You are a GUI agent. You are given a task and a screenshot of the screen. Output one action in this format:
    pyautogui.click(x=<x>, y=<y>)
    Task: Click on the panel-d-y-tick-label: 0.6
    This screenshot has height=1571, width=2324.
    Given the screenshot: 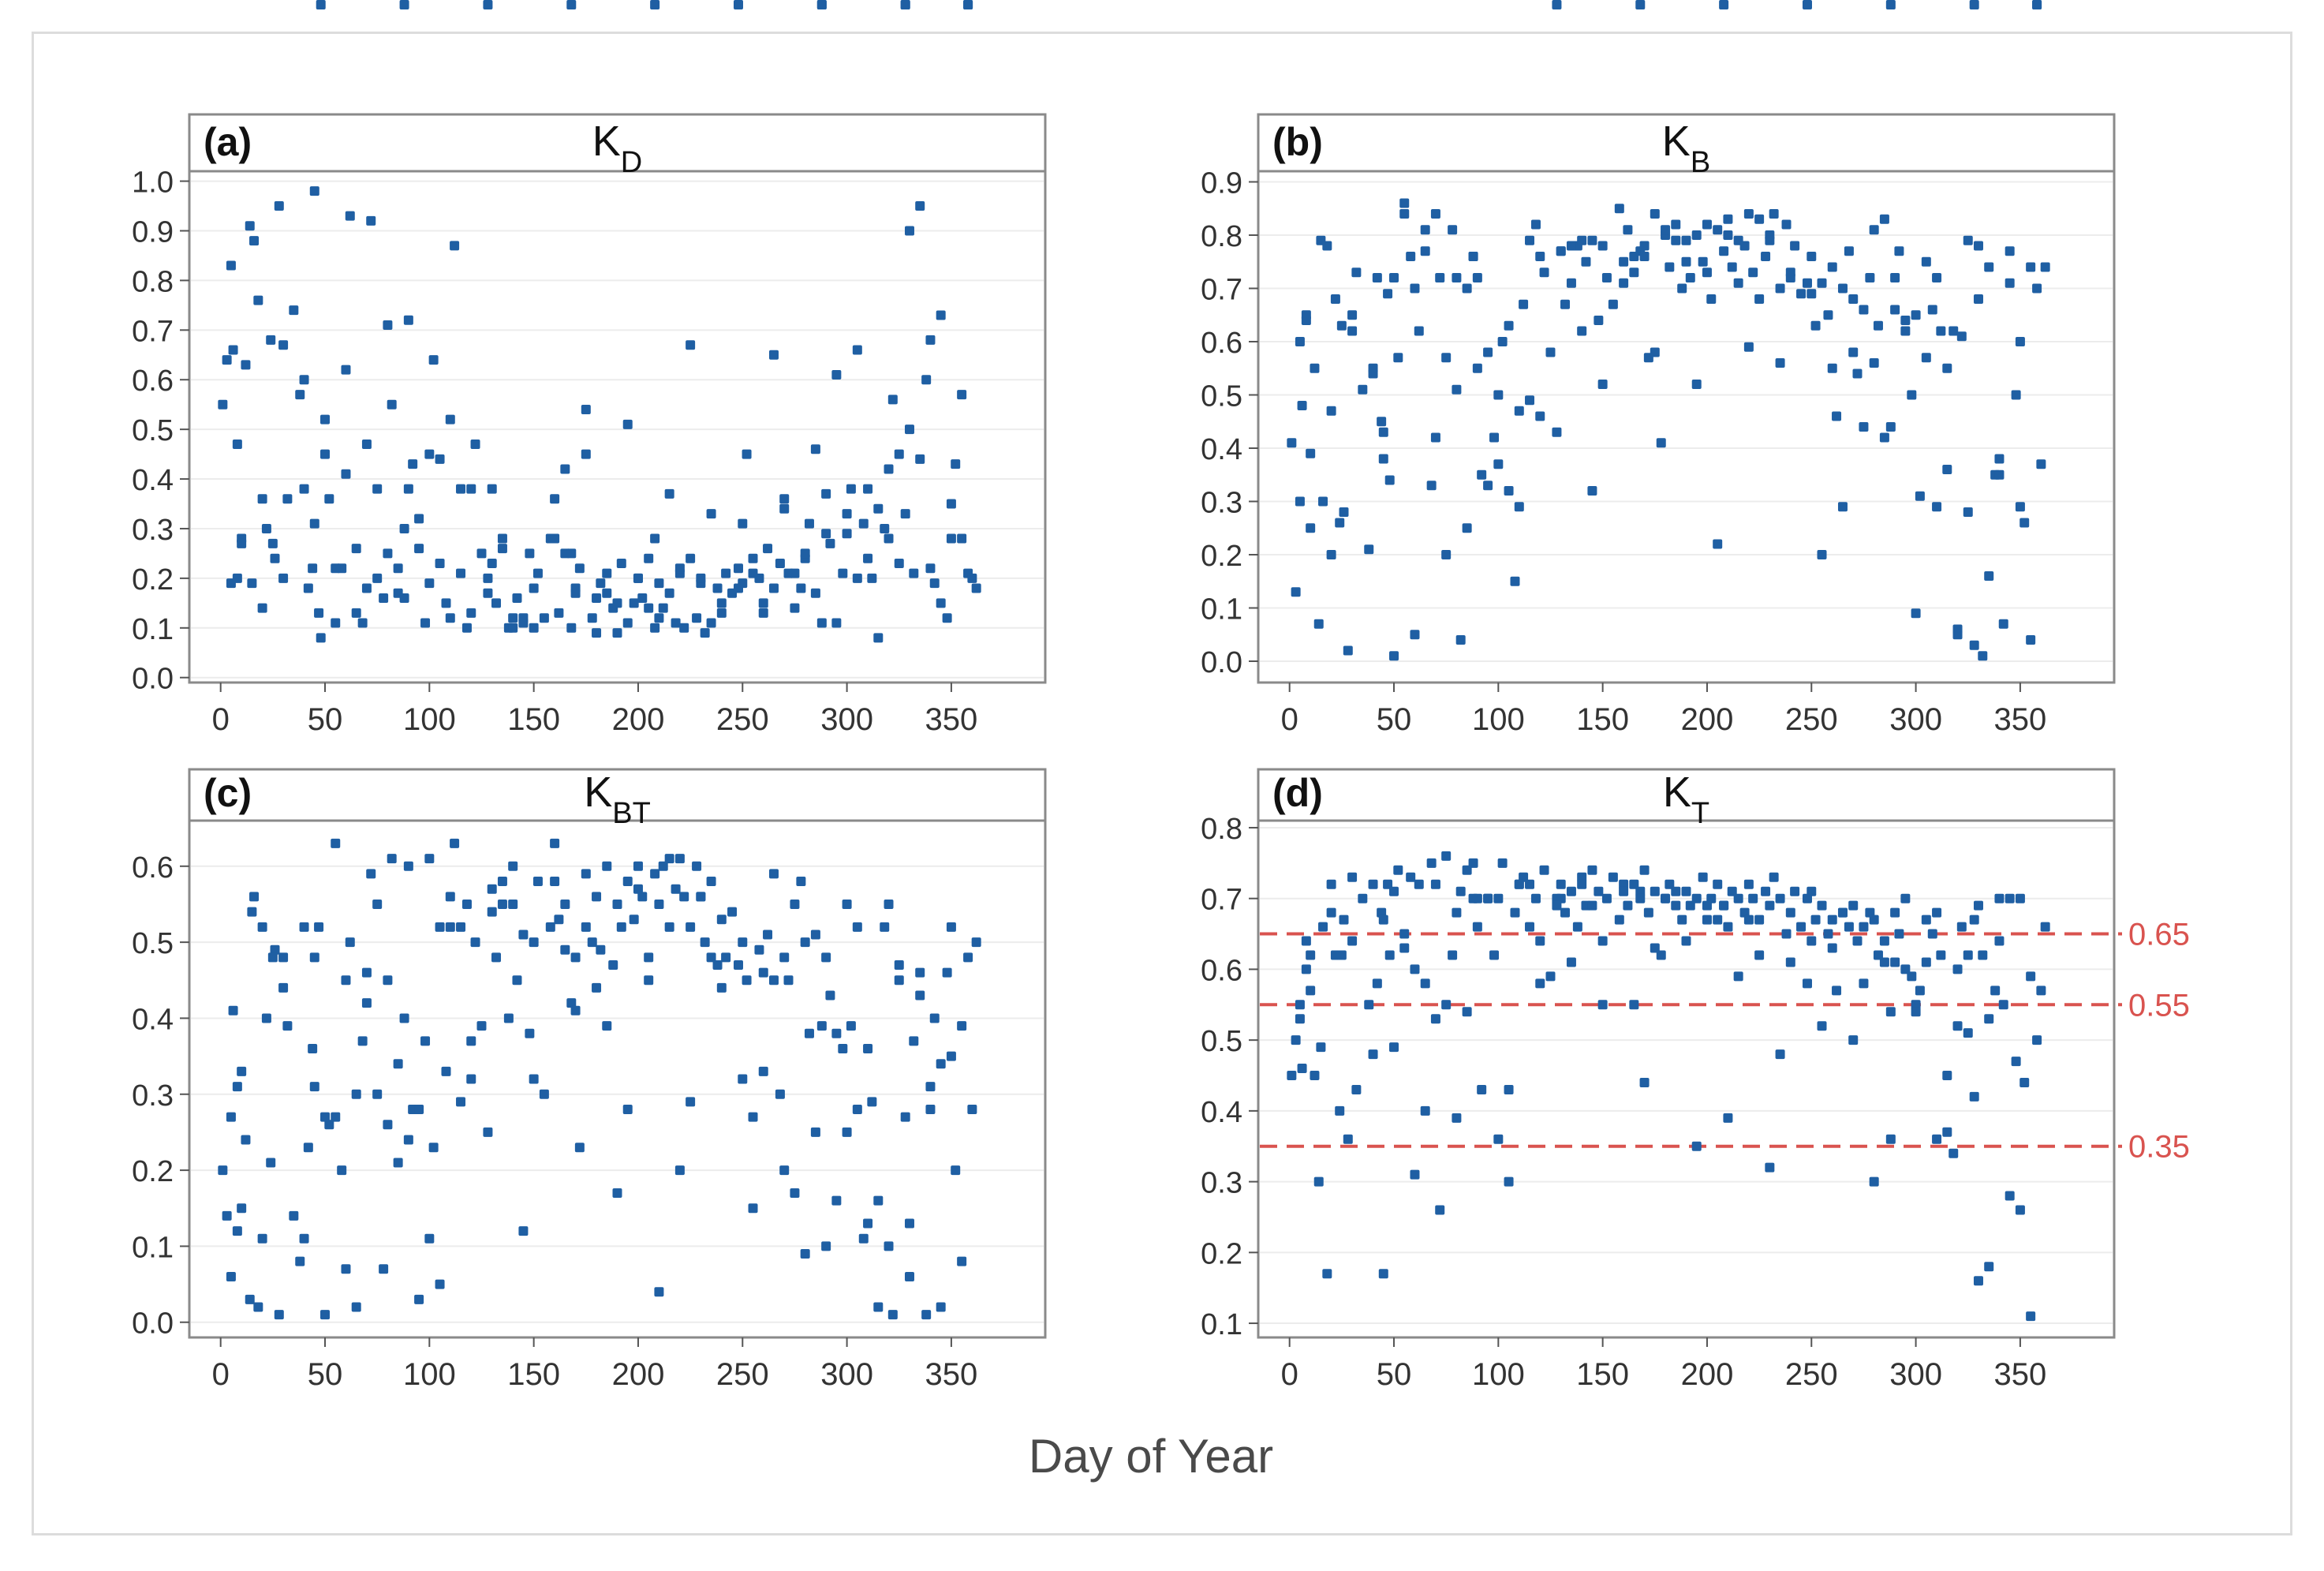 What is the action you would take?
    pyautogui.click(x=1221, y=970)
    